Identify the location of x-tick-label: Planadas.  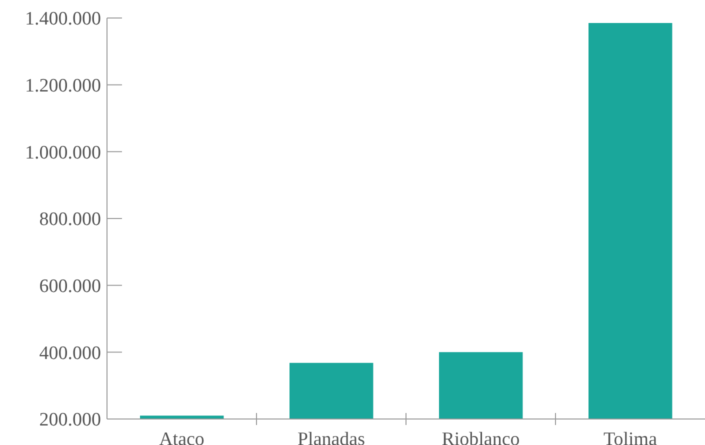
(331, 437).